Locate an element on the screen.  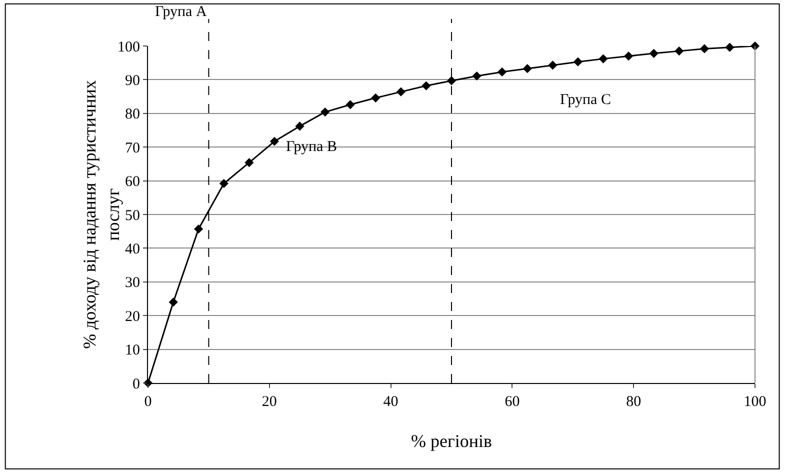
y-tick-label: 90 is located at coordinates (132, 80).